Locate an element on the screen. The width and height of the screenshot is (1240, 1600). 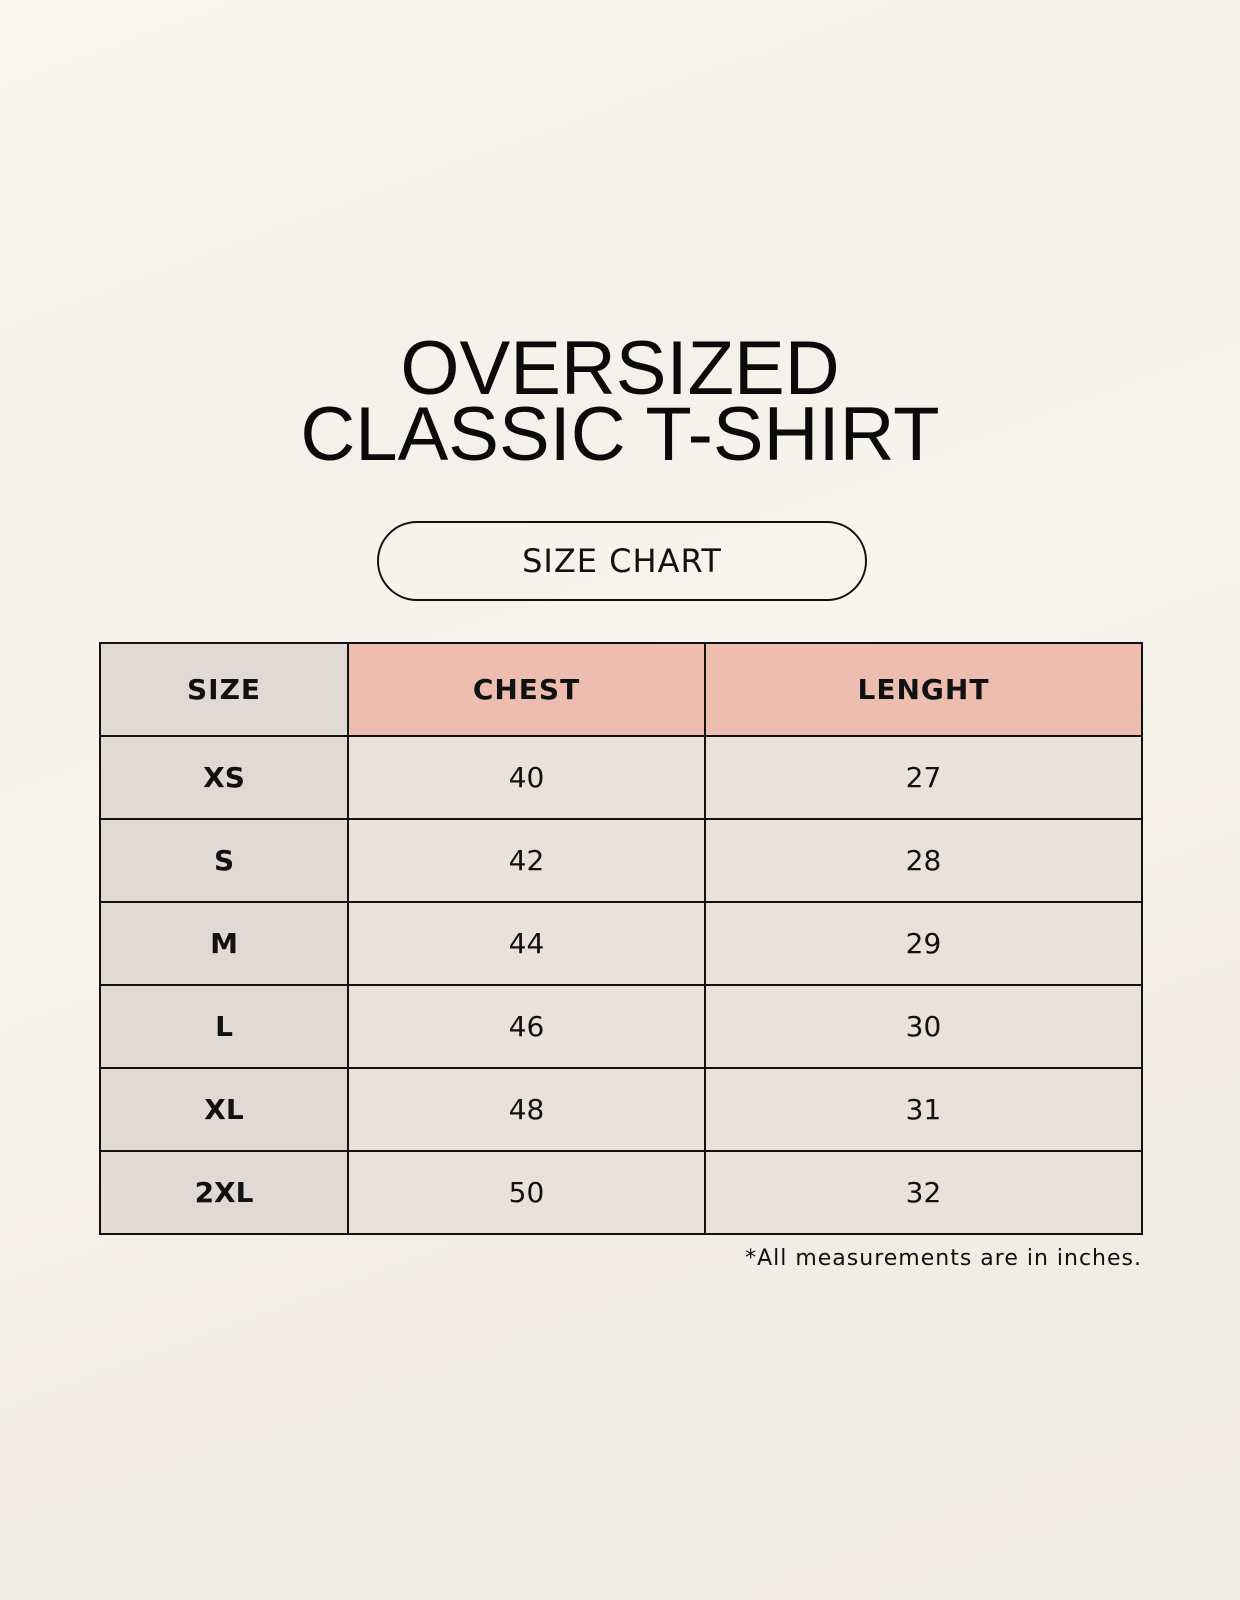
length-cell: 32 is located at coordinates (923, 1192).